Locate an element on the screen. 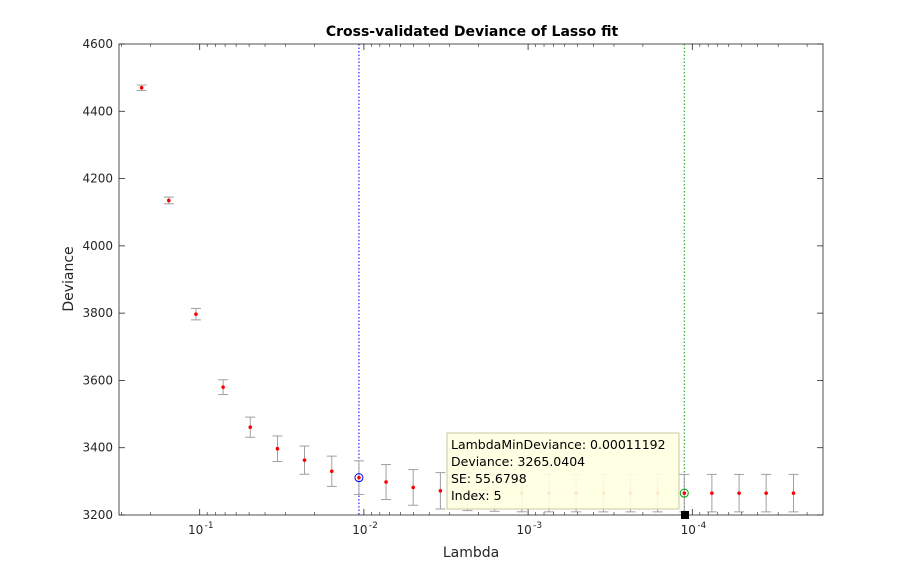  x-tick-label-exponent: -3 is located at coordinates (537, 526).